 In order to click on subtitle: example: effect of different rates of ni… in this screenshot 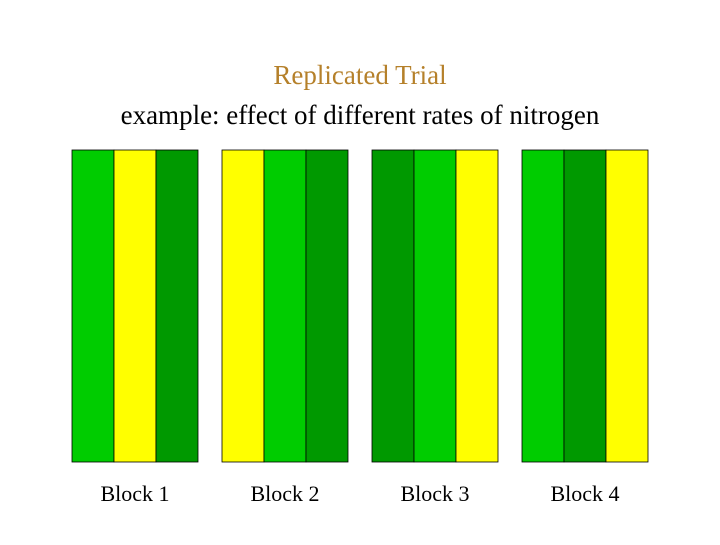, I will do `click(360, 115)`.